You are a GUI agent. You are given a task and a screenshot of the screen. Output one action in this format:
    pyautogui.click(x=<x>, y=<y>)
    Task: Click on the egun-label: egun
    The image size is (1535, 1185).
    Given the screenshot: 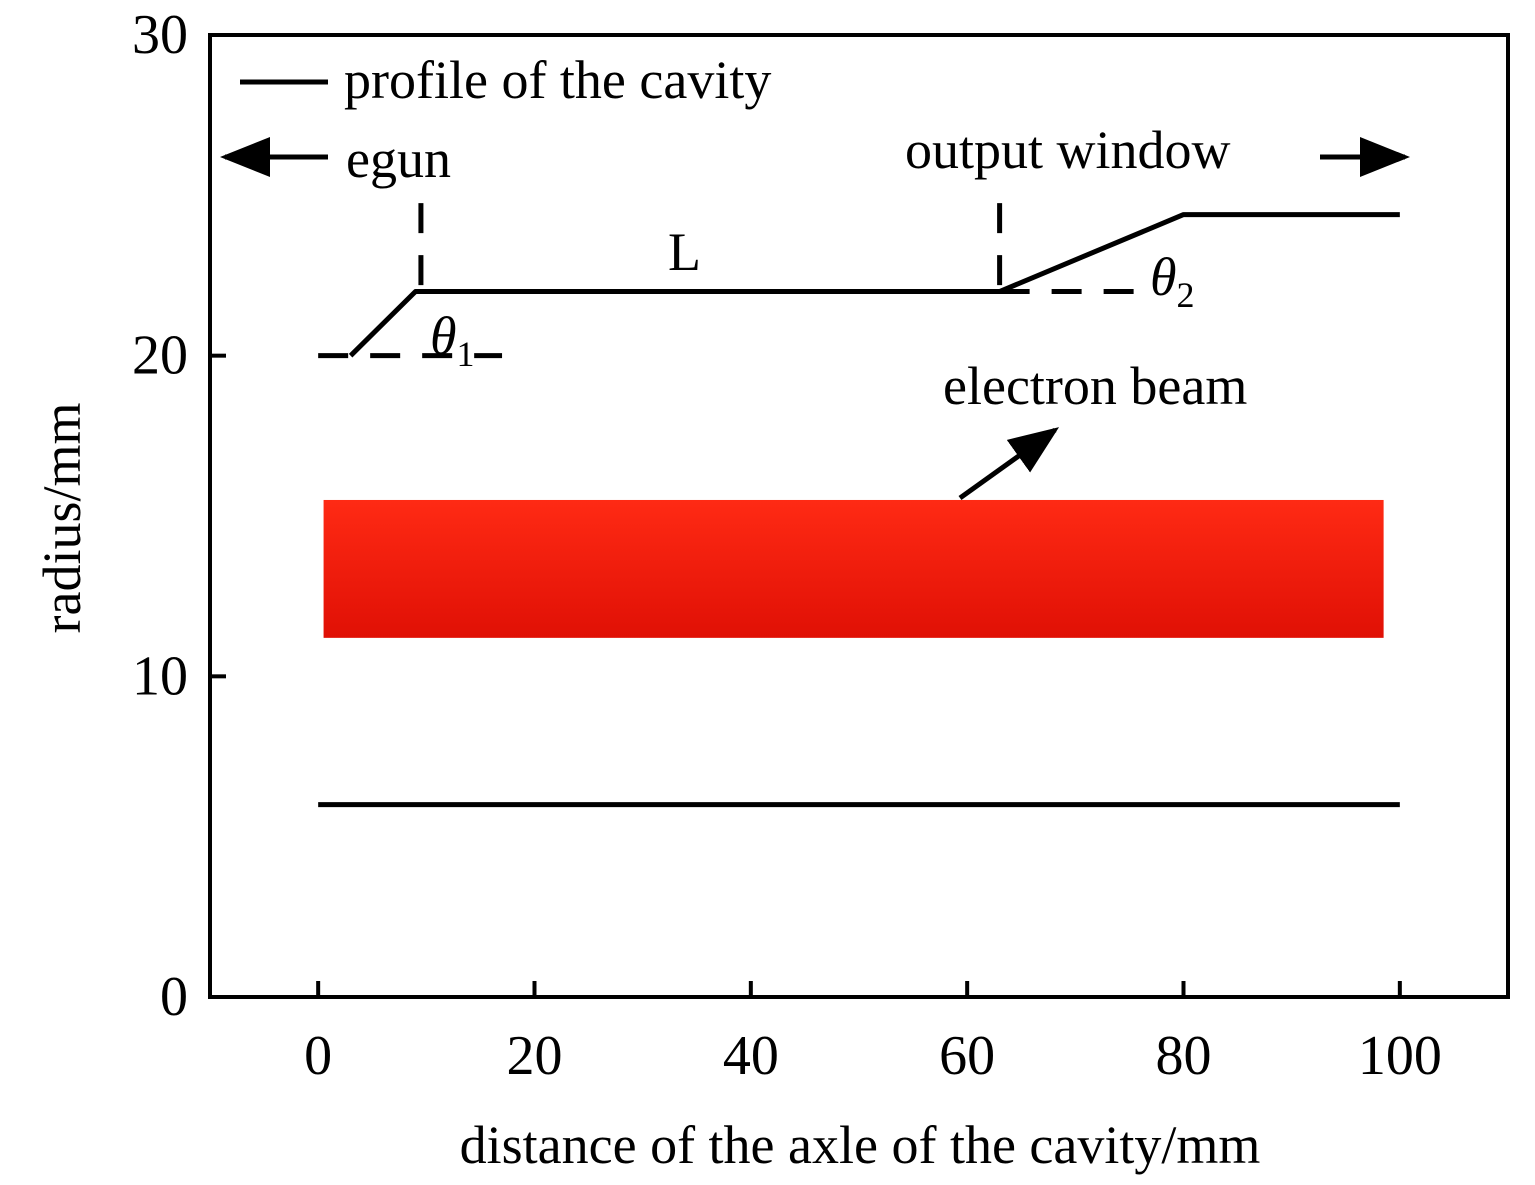 What is the action you would take?
    pyautogui.click(x=398, y=159)
    